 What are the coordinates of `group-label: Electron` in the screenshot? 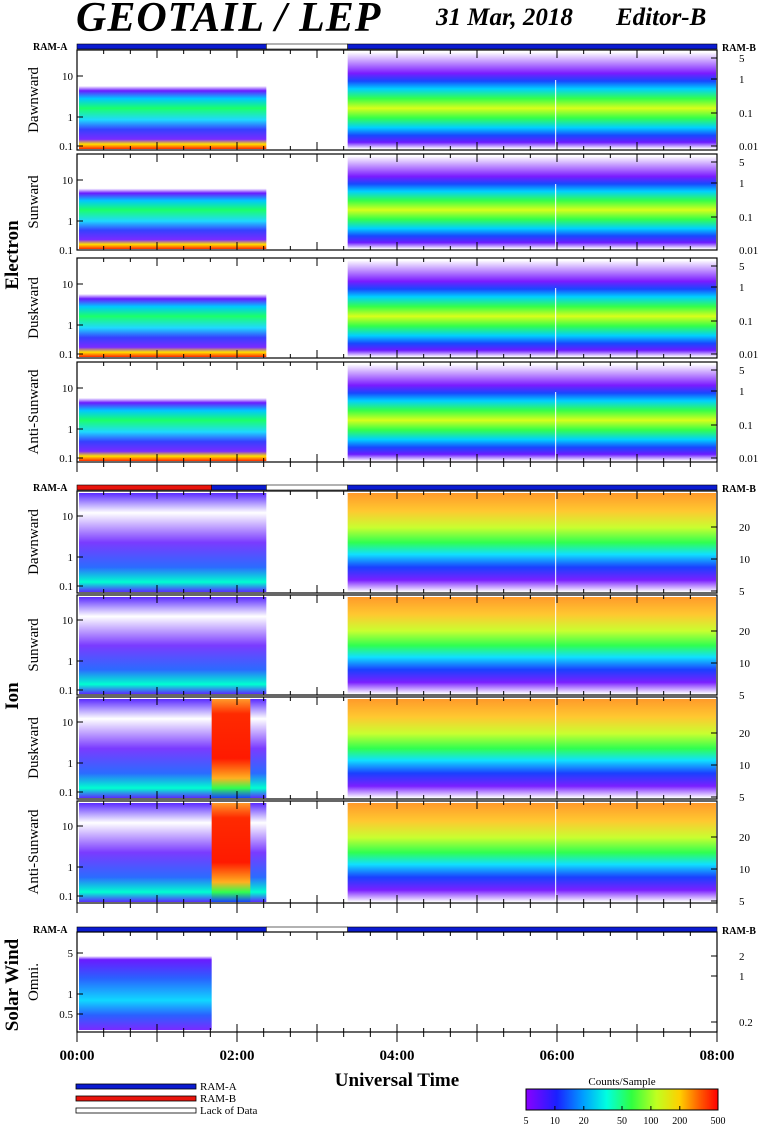 It's located at (12, 255).